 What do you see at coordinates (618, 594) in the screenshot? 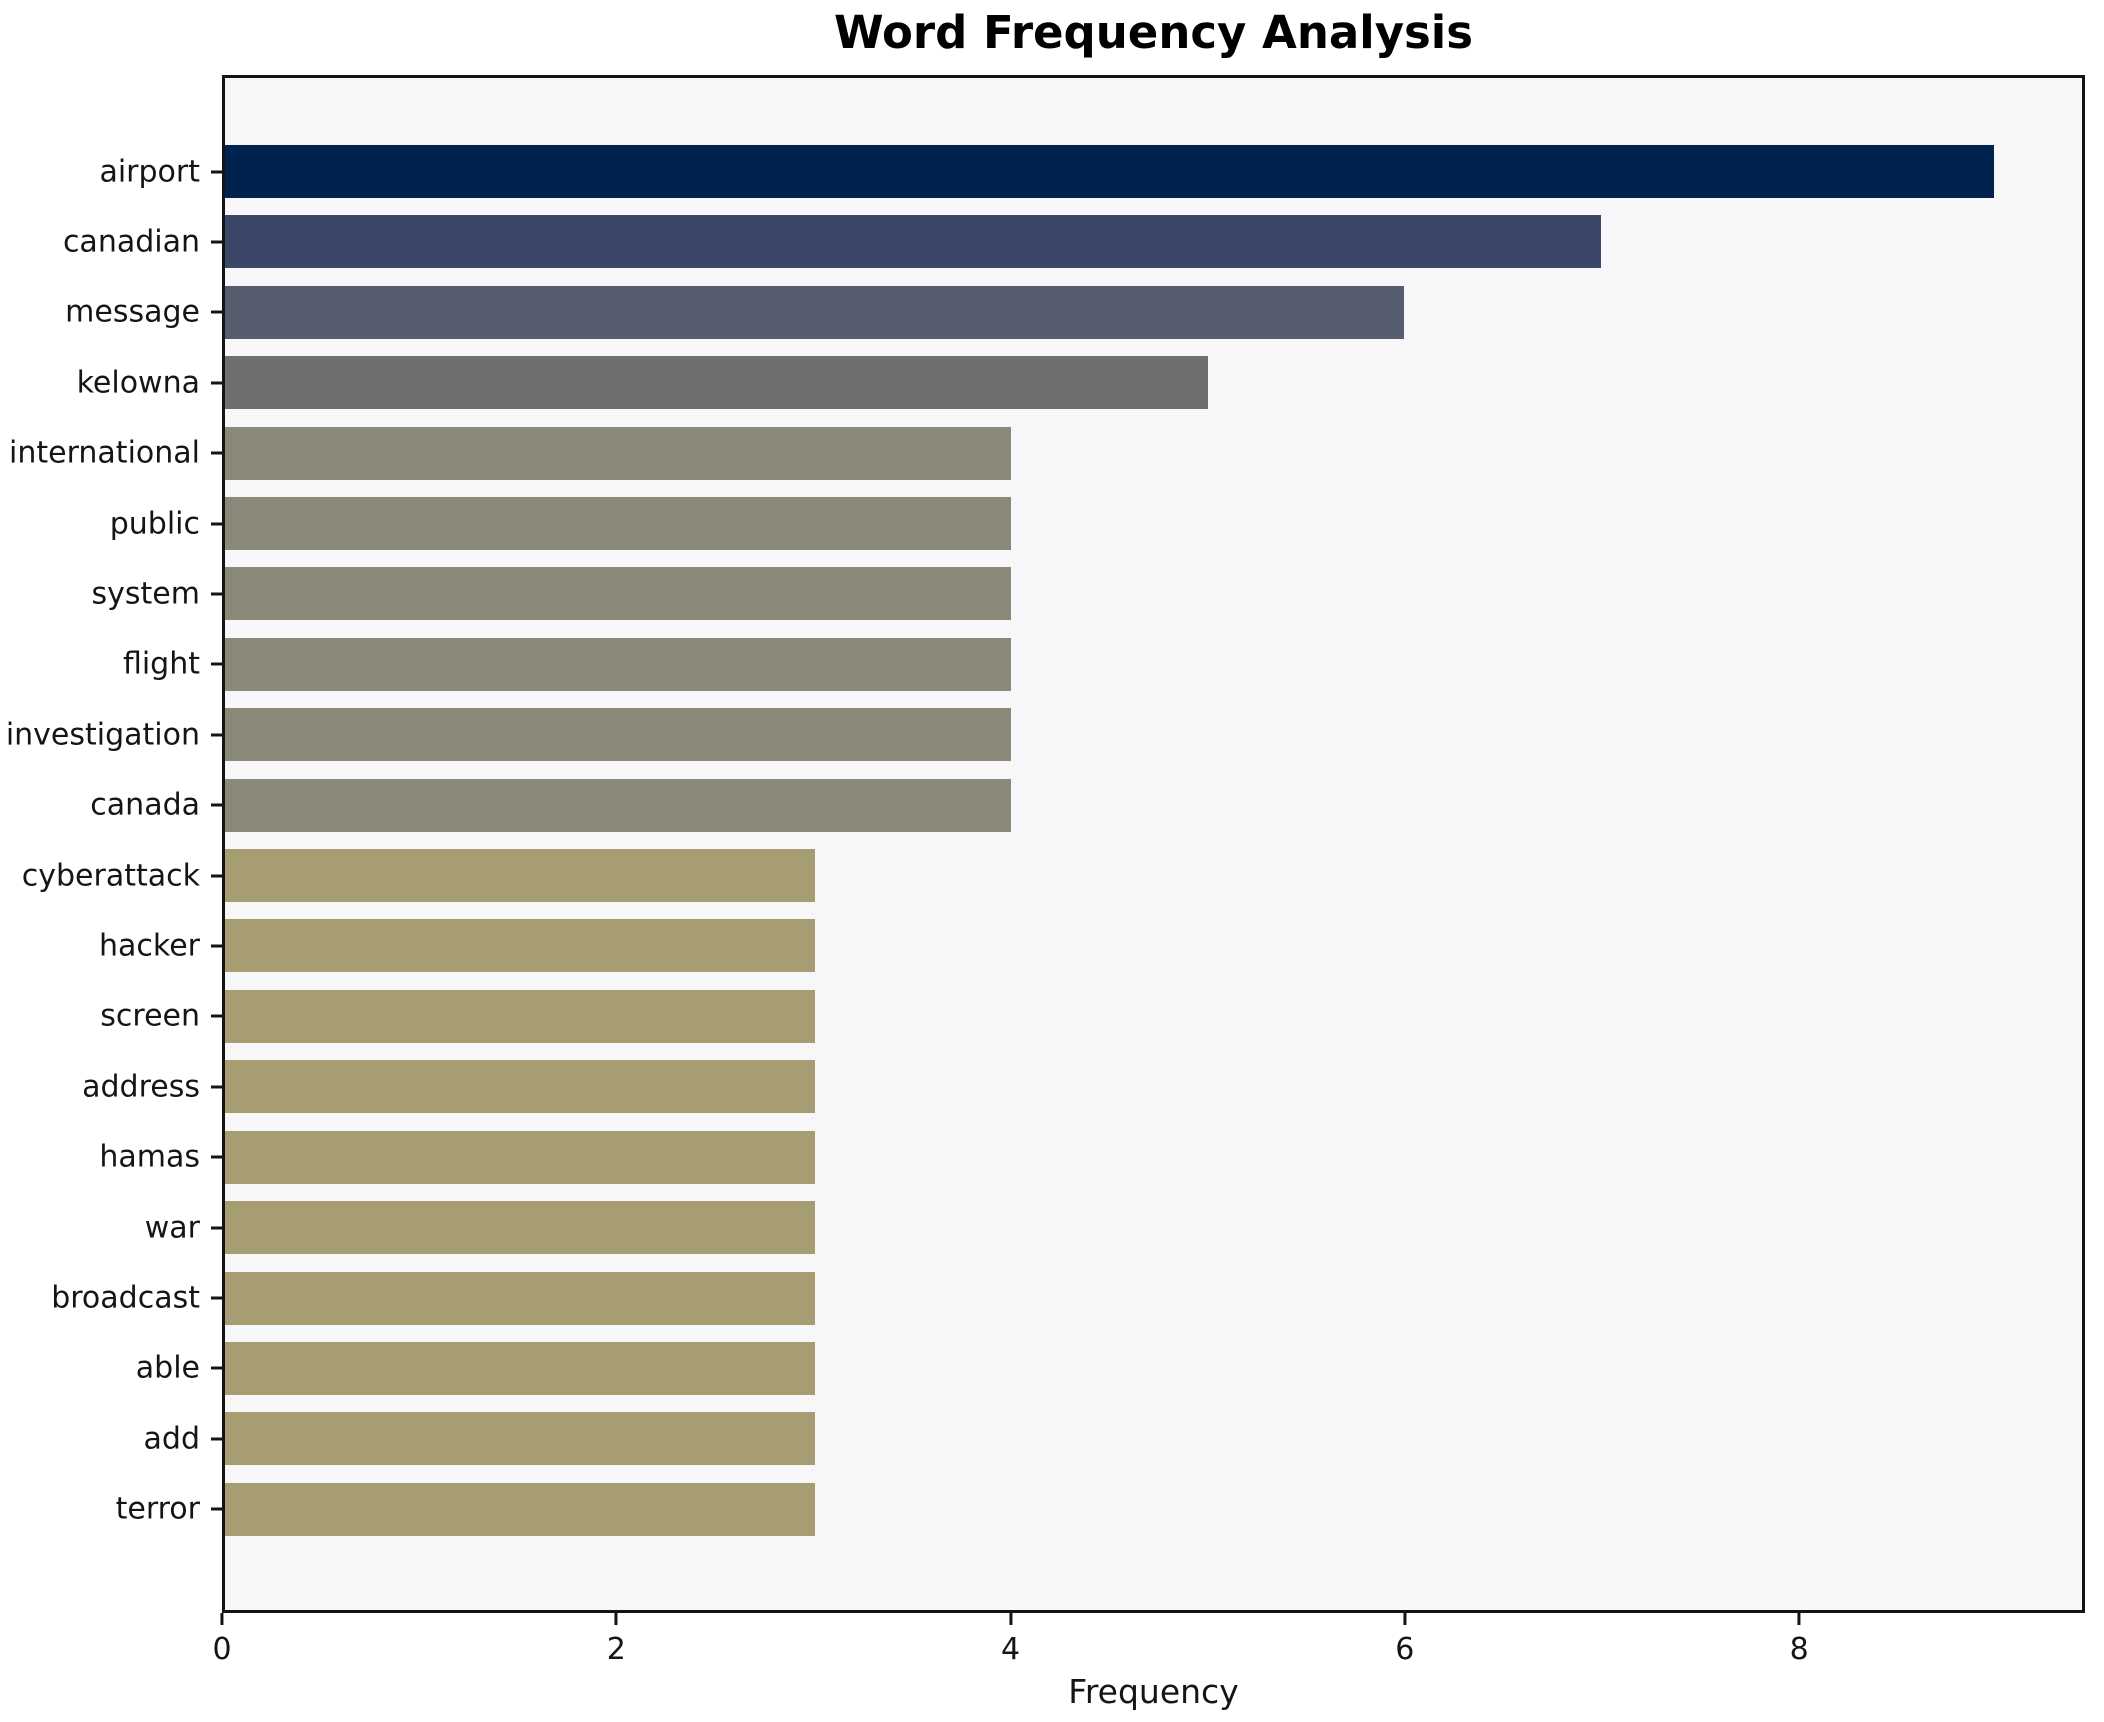
I see `frequency-bar-system` at bounding box center [618, 594].